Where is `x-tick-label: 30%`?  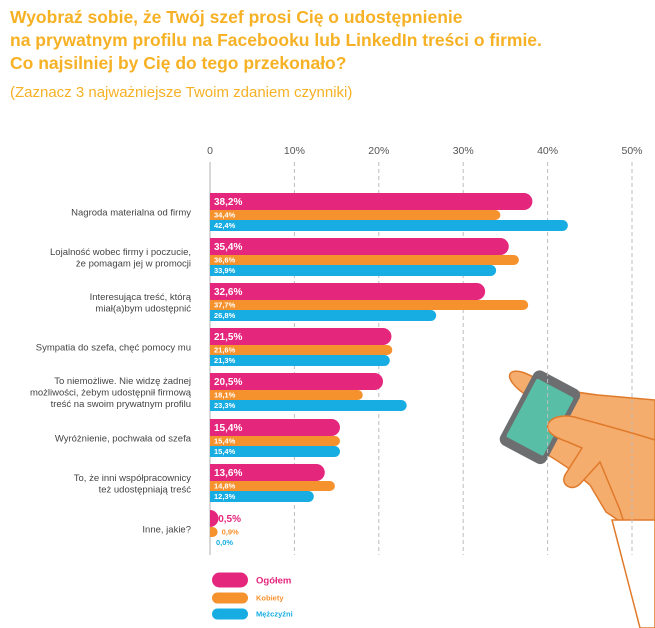 x-tick-label: 30% is located at coordinates (463, 151).